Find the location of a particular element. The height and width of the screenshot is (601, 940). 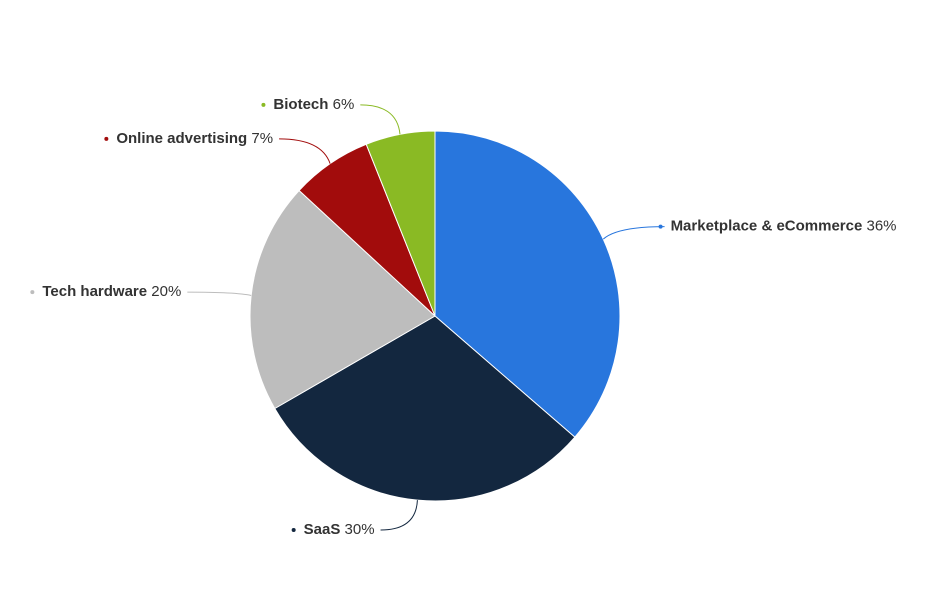

category-name: Biotech is located at coordinates (300, 104).